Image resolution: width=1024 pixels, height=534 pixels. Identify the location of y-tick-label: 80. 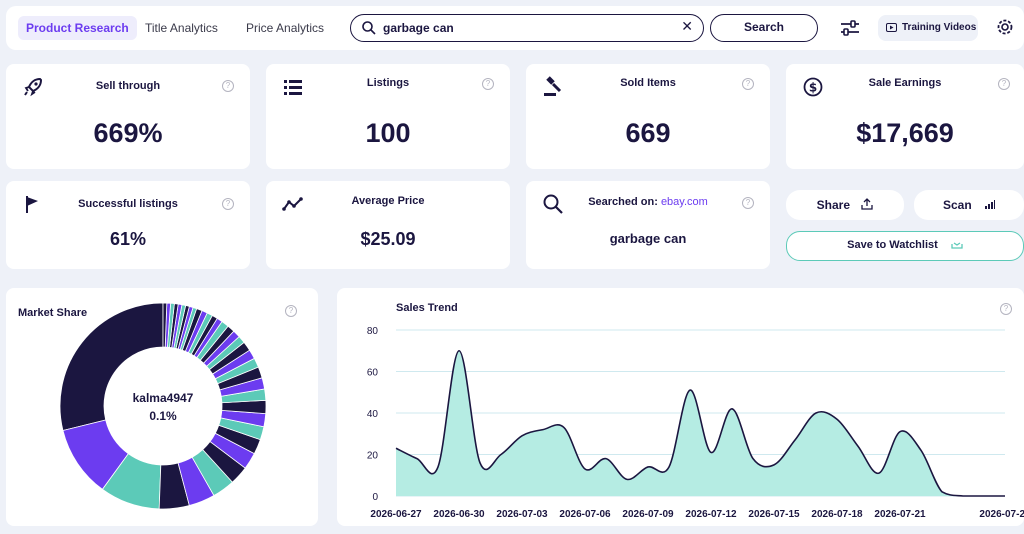
(373, 331).